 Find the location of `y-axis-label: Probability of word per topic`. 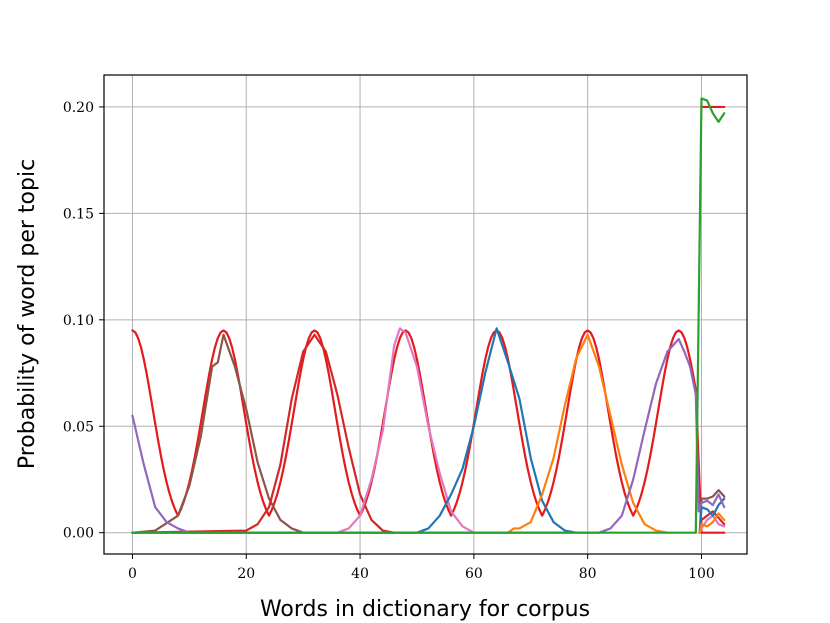

y-axis-label: Probability of word per topic is located at coordinates (27, 314).